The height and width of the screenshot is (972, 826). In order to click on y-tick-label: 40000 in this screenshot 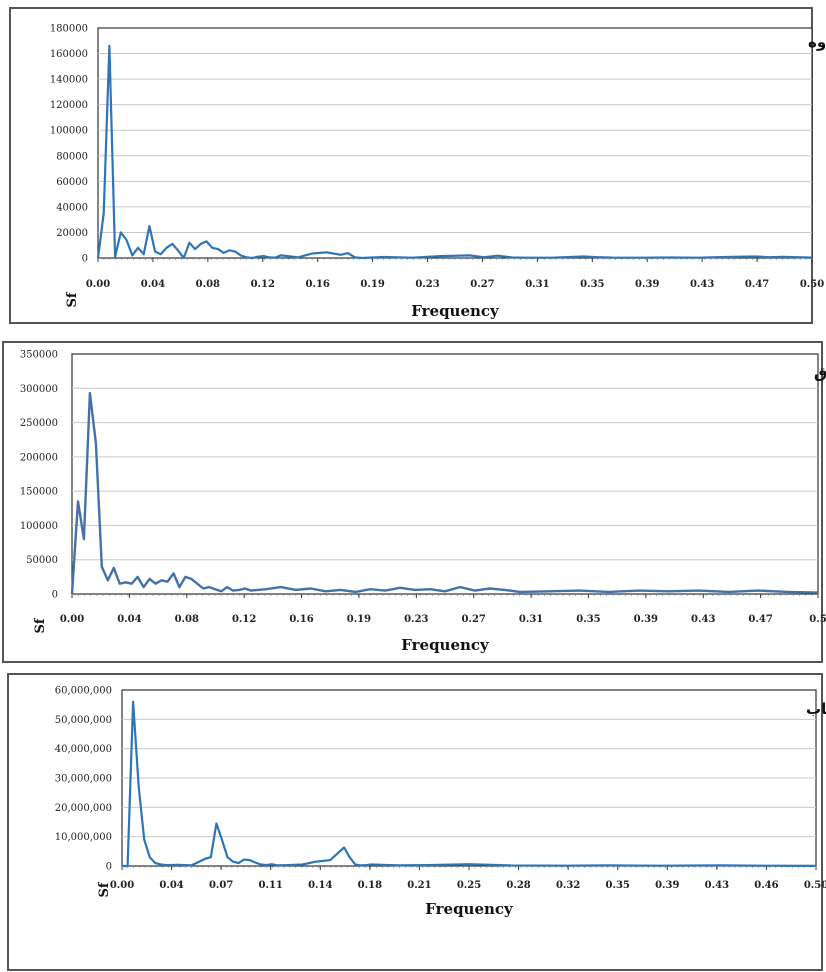, I will do `click(72, 207)`.